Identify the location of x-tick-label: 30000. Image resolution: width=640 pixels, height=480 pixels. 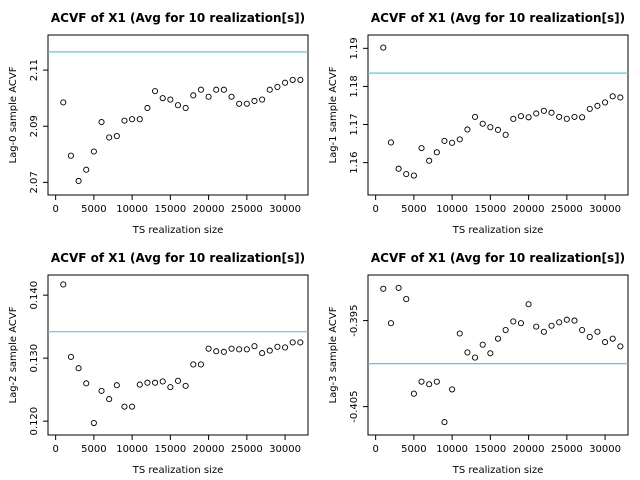
(605, 209).